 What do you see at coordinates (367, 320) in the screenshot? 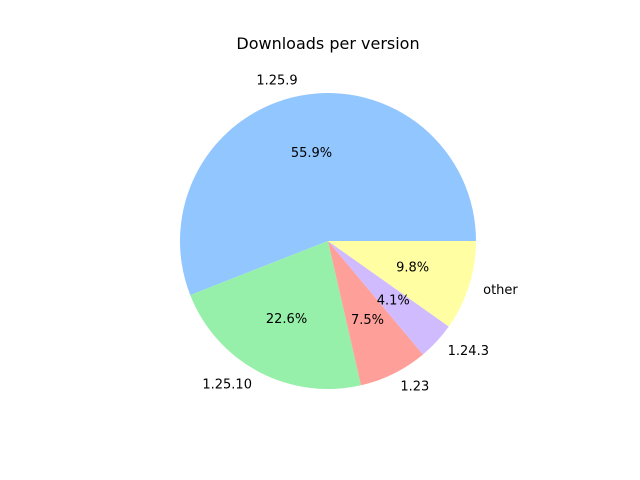
I see `slice-percent-1-23: 7.5%` at bounding box center [367, 320].